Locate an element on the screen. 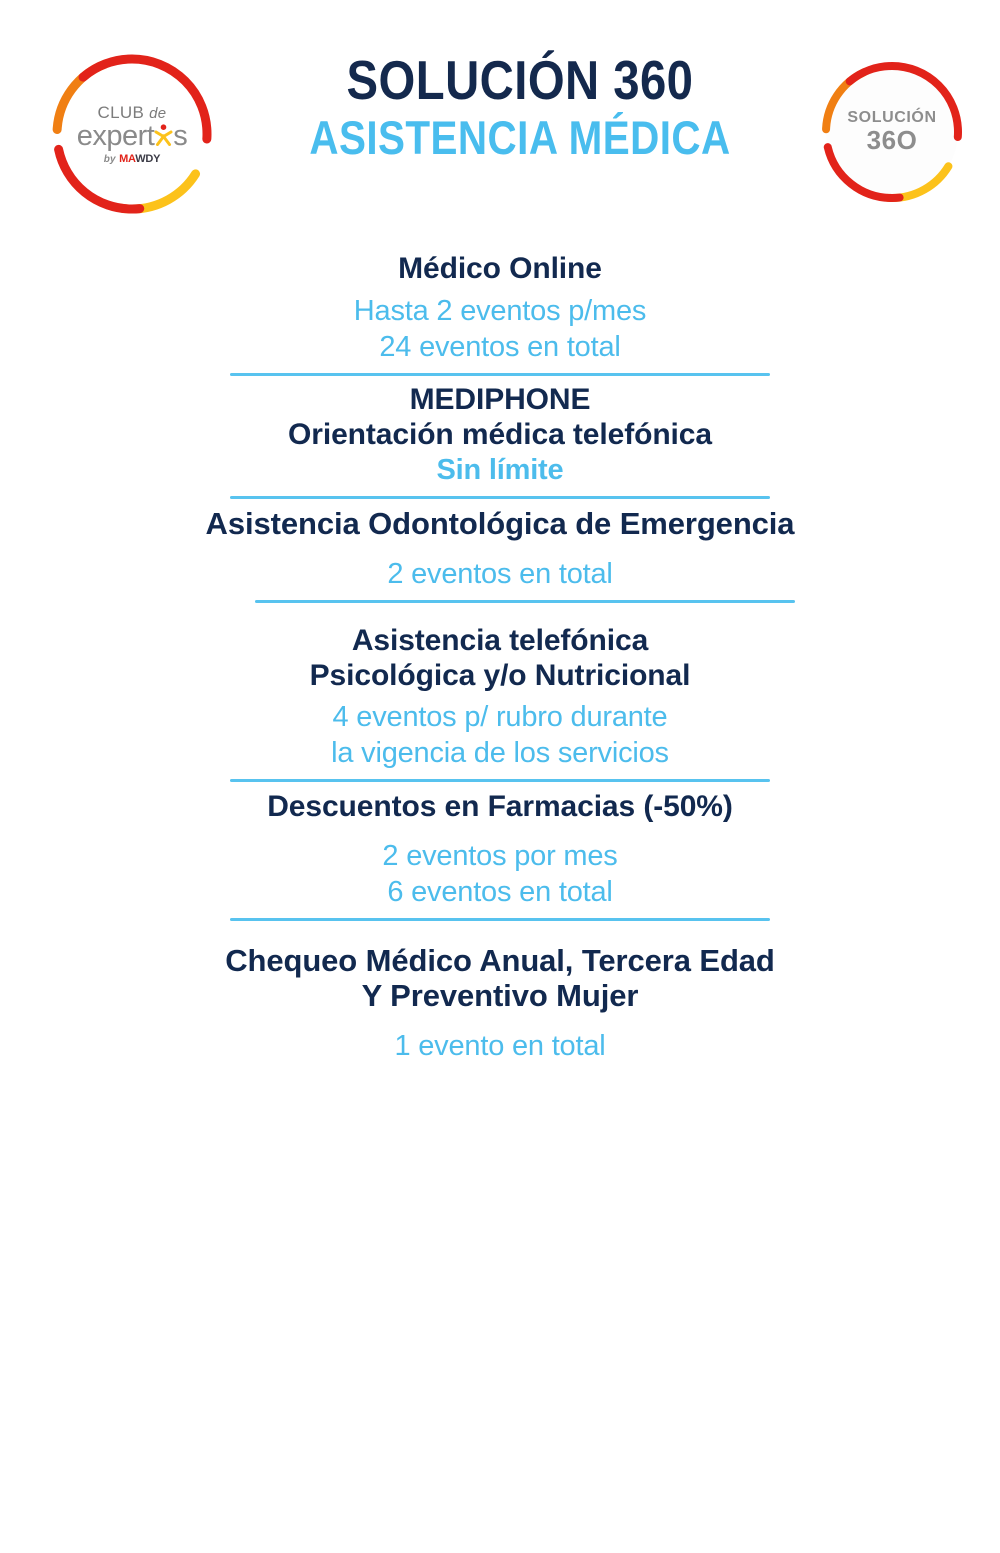 This screenshot has width=1000, height=1553. club-de-expertos-logo: CLUB de expert s by M is located at coordinates (132, 134).